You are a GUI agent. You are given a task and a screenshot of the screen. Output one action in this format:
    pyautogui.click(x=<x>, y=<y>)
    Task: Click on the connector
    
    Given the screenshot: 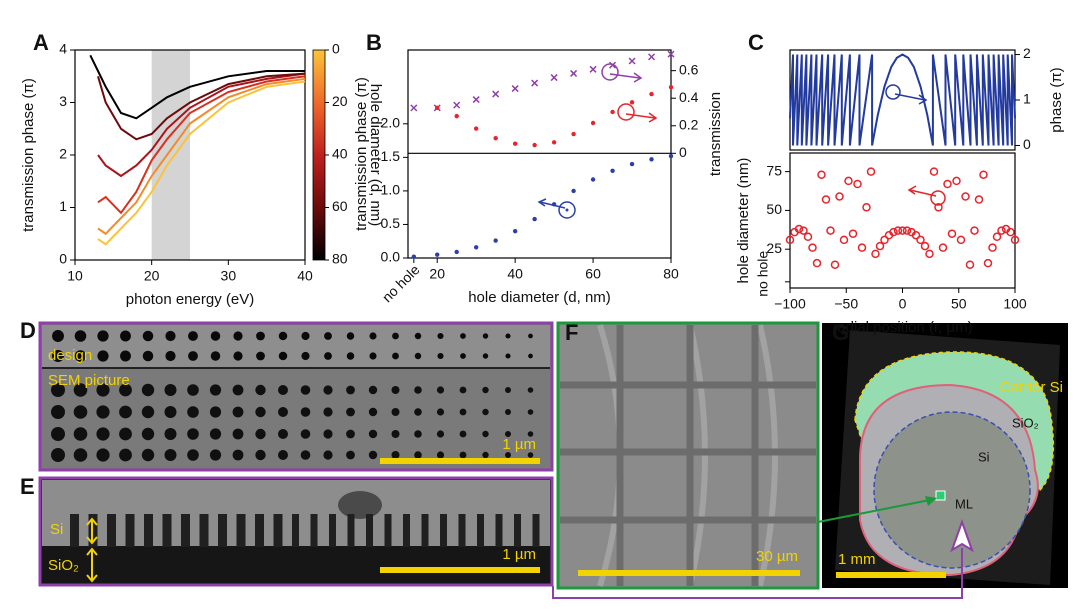 What is the action you would take?
    pyautogui.click(x=757, y=573)
    